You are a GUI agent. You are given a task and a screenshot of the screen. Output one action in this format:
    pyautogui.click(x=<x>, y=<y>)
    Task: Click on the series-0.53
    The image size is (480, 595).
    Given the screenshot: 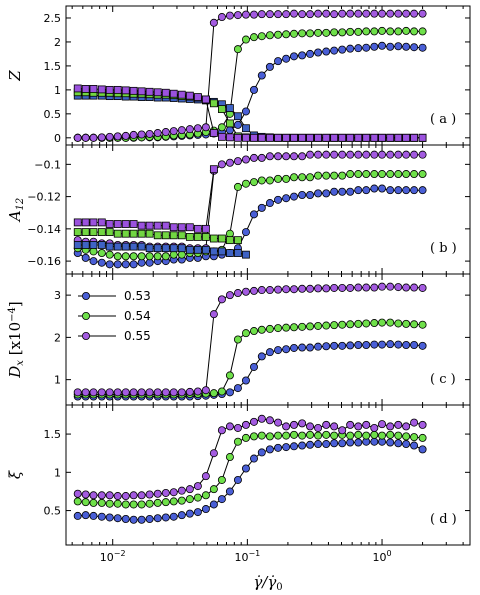 What is the action you would take?
    pyautogui.click(x=250, y=480)
    